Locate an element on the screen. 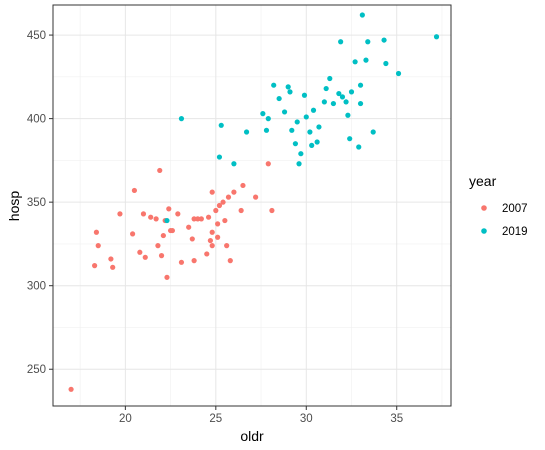 The width and height of the screenshot is (545, 450). y-tick-label: 250 is located at coordinates (36, 370).